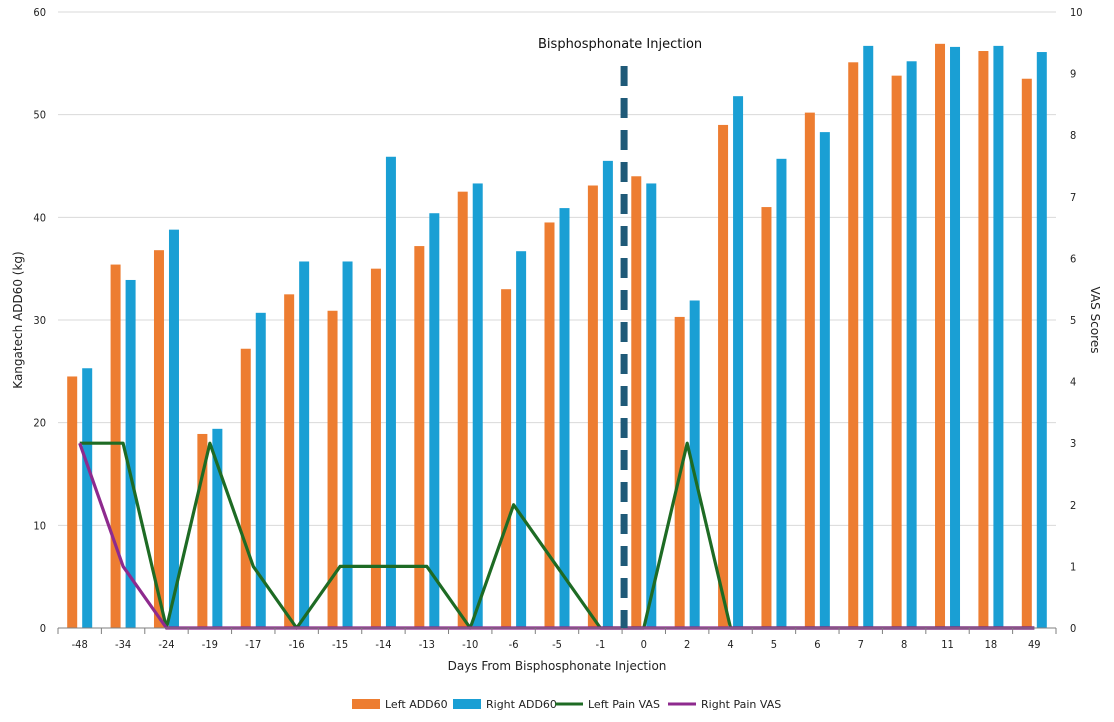  What do you see at coordinates (687, 644) in the screenshot?
I see `x-tick-label: 2` at bounding box center [687, 644].